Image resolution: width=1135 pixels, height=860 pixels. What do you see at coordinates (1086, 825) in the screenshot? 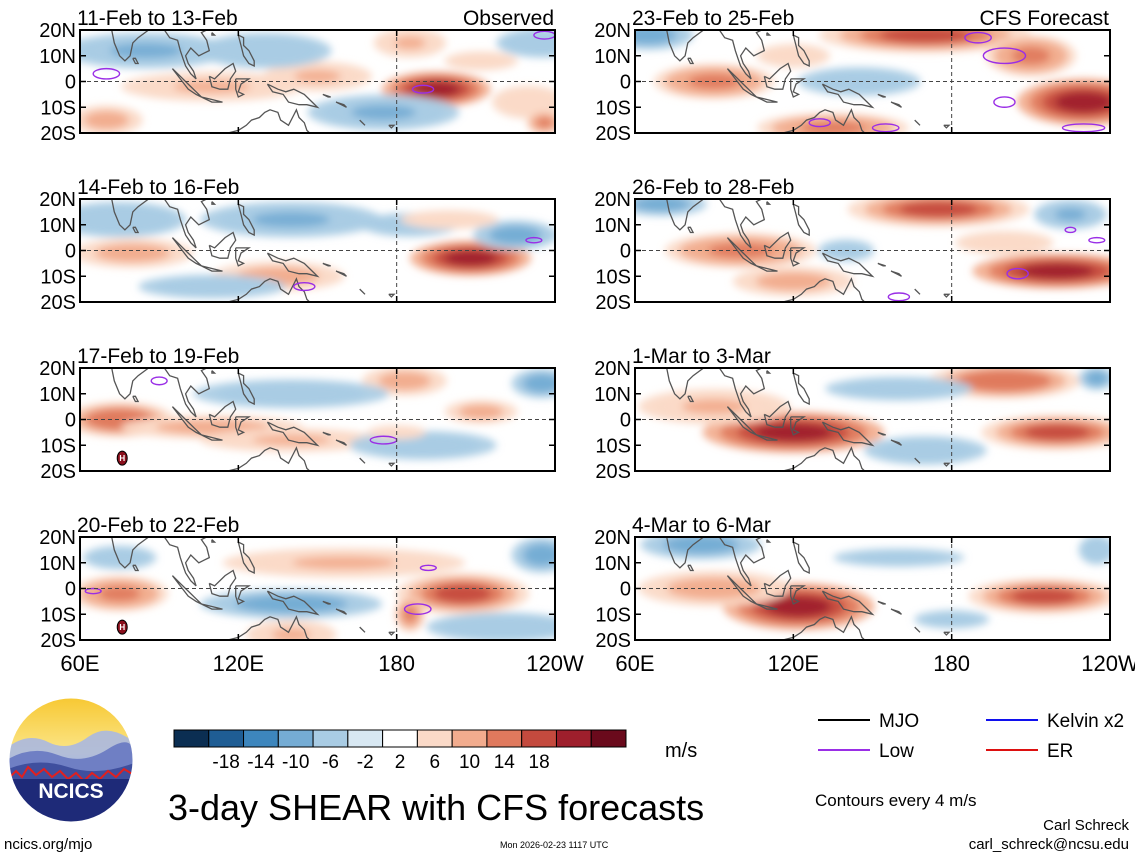
I see `author-name: Carl Schreck` at bounding box center [1086, 825].